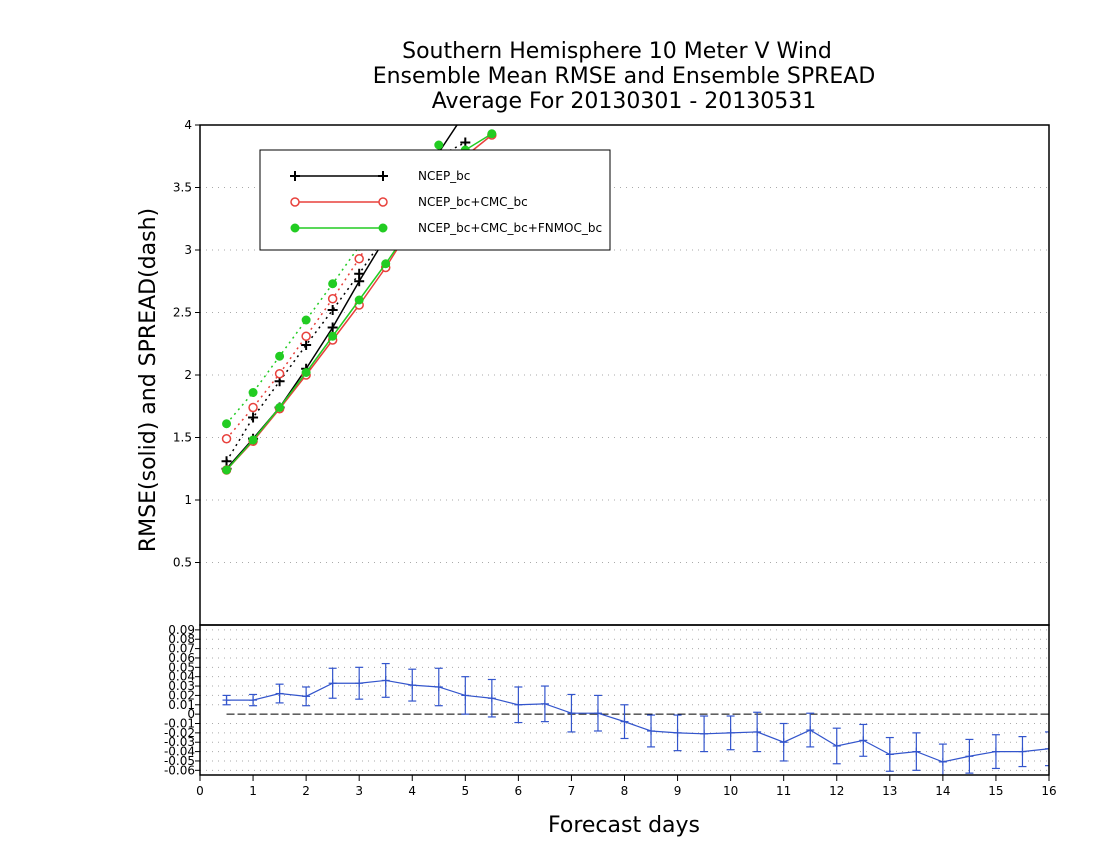 The image size is (1100, 850). What do you see at coordinates (412, 791) in the screenshot?
I see `x-tick-label: 4` at bounding box center [412, 791].